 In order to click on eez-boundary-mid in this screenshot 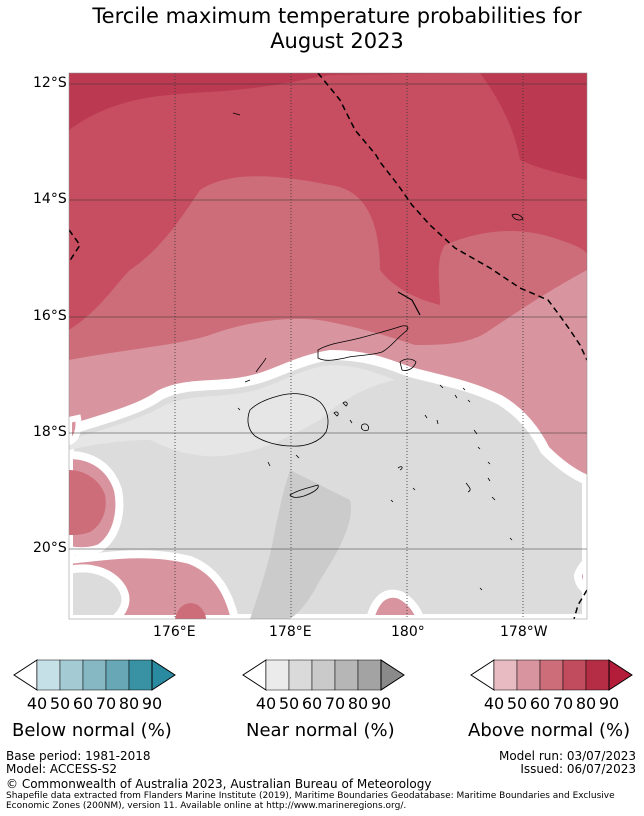, I will do `click(409, 303)`.